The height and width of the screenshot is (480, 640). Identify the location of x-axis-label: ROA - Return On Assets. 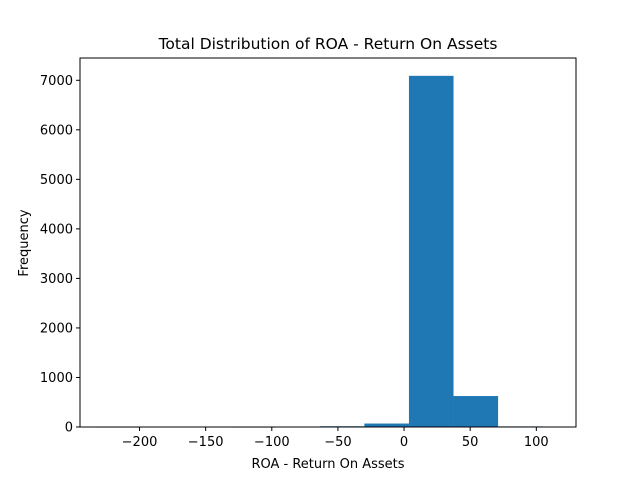
(327, 464).